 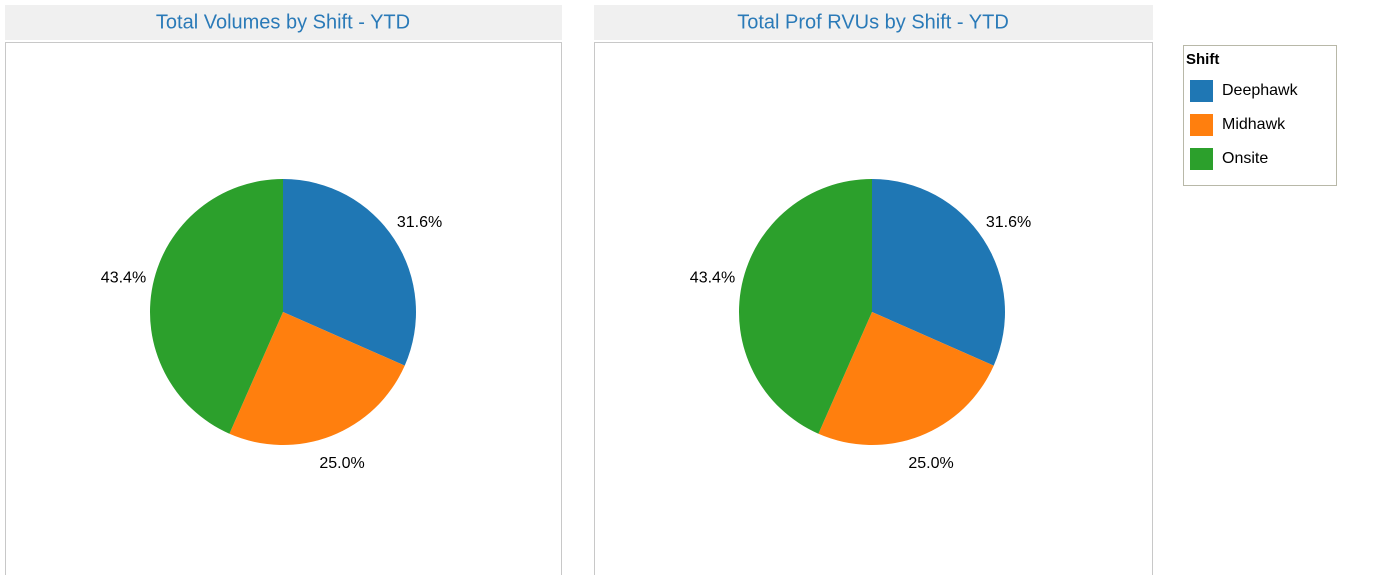 What do you see at coordinates (1202, 59) in the screenshot?
I see `legend-title: Shift` at bounding box center [1202, 59].